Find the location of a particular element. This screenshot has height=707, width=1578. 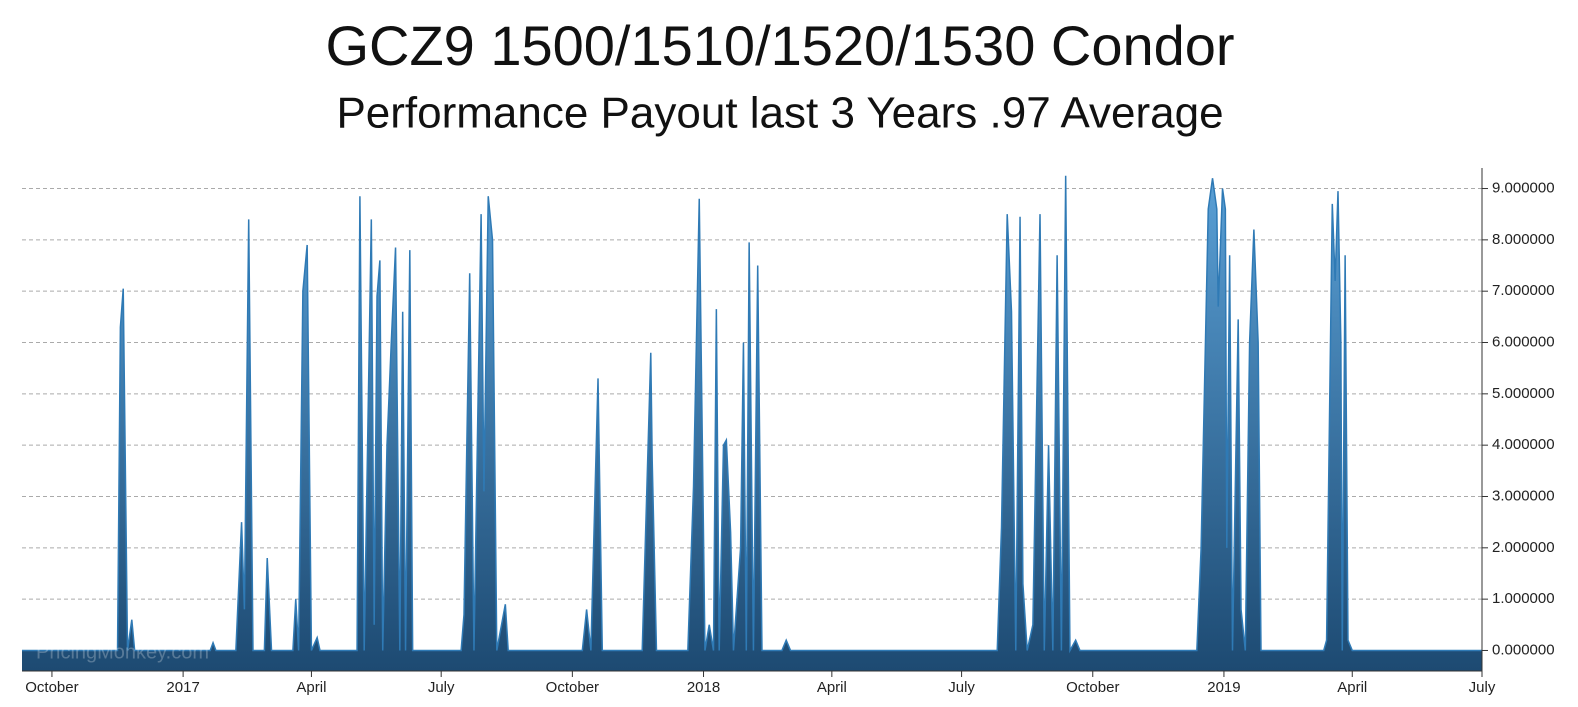

y-tick-label: 1.000000 is located at coordinates (1523, 598).